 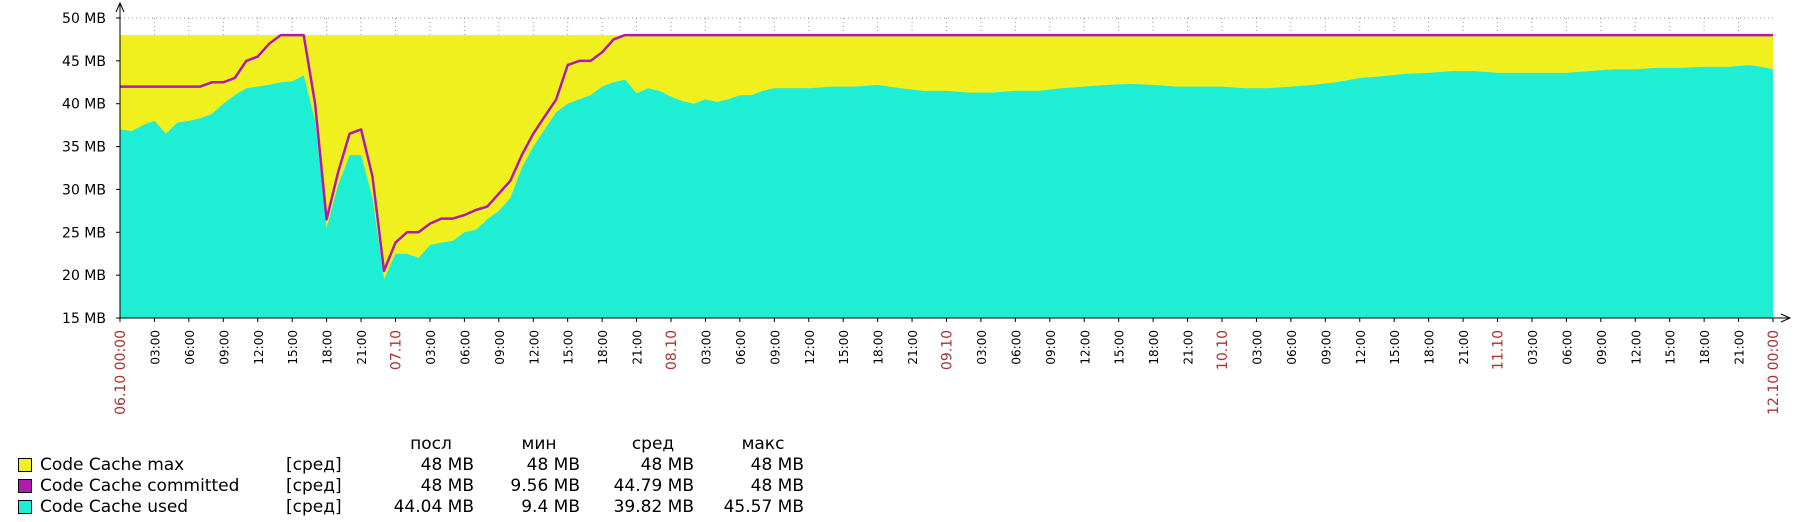 I want to click on legend-swatch-used, so click(x=25, y=507).